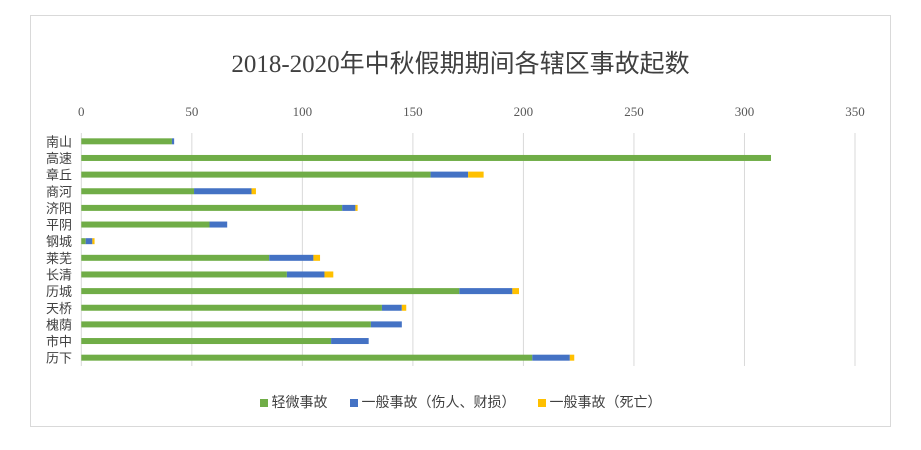 This screenshot has width=921, height=450. I want to click on y-tick-label: 长清, so click(59, 275).